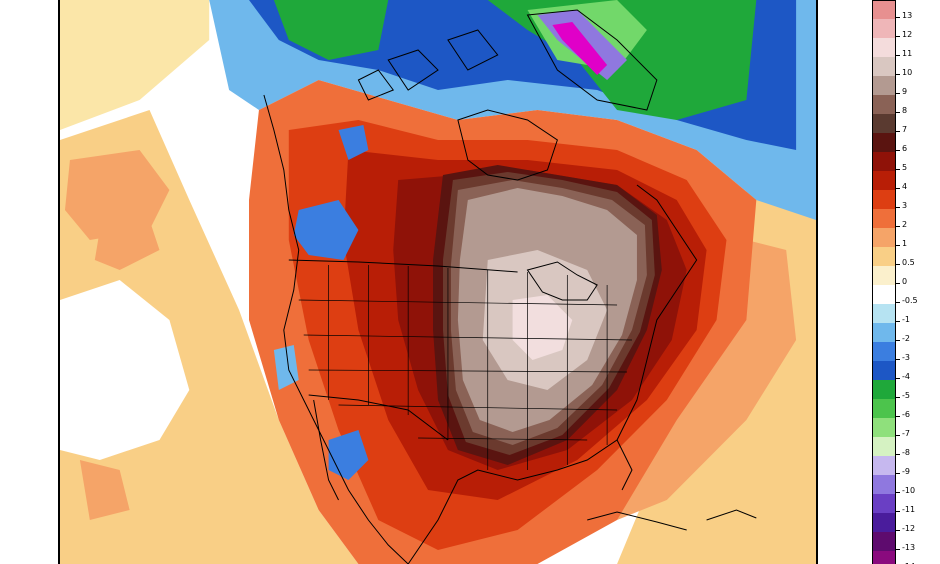  Describe the element at coordinates (905, 148) in the screenshot. I see `colorbar-label: 6` at that location.